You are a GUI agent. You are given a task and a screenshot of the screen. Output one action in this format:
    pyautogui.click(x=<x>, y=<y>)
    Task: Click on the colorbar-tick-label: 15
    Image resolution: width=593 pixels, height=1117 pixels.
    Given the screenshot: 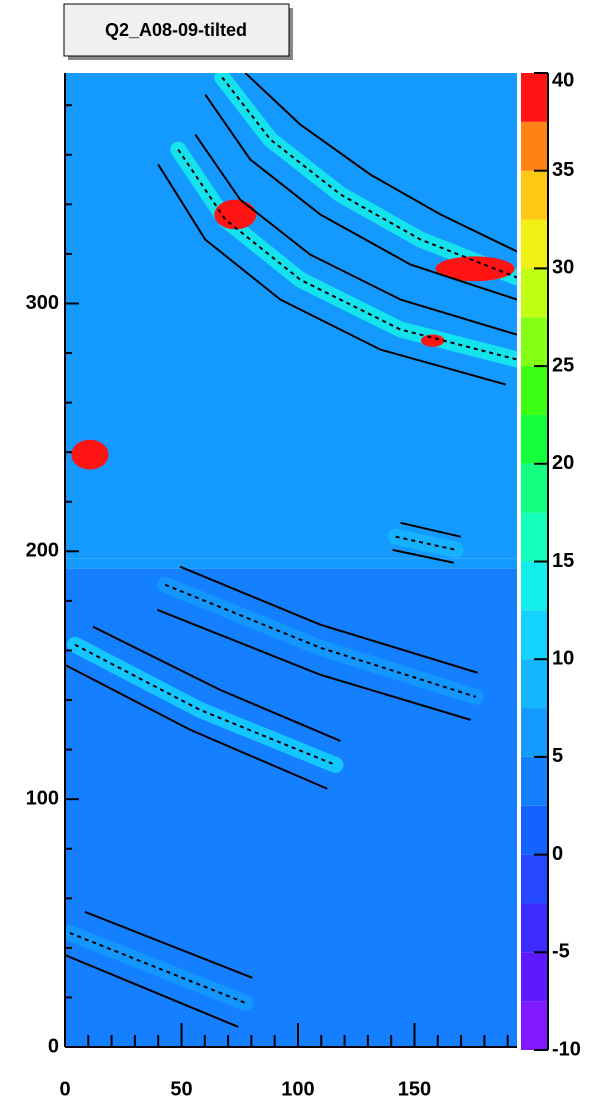 What is the action you would take?
    pyautogui.click(x=563, y=561)
    